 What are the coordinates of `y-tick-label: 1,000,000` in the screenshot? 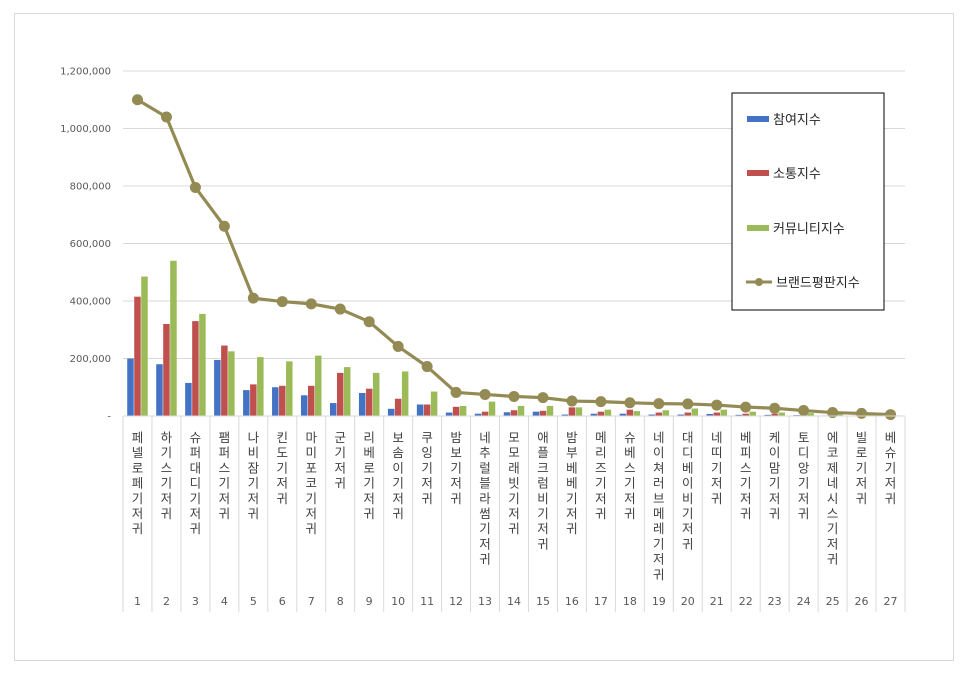 It's located at (85, 129).